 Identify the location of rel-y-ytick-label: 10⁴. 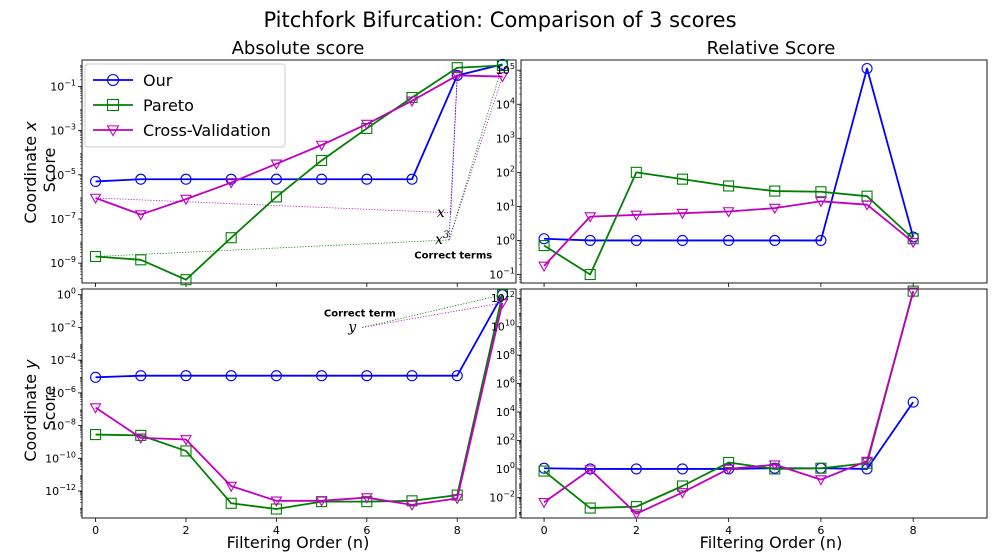
(505, 411).